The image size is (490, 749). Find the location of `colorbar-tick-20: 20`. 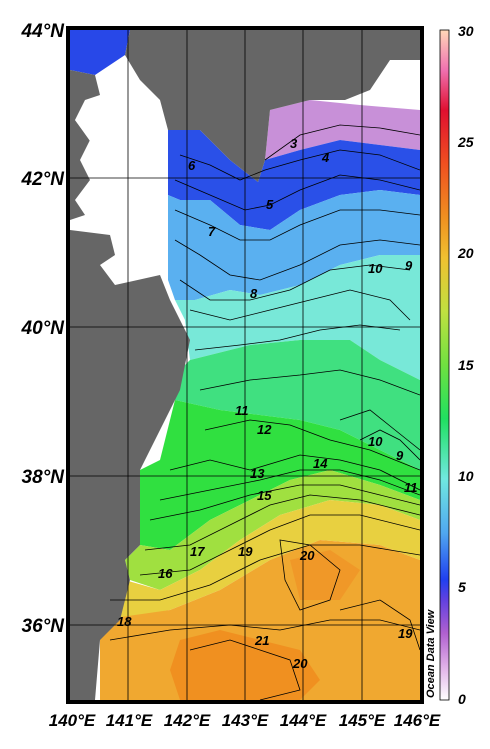

colorbar-tick-20: 20 is located at coordinates (465, 253).